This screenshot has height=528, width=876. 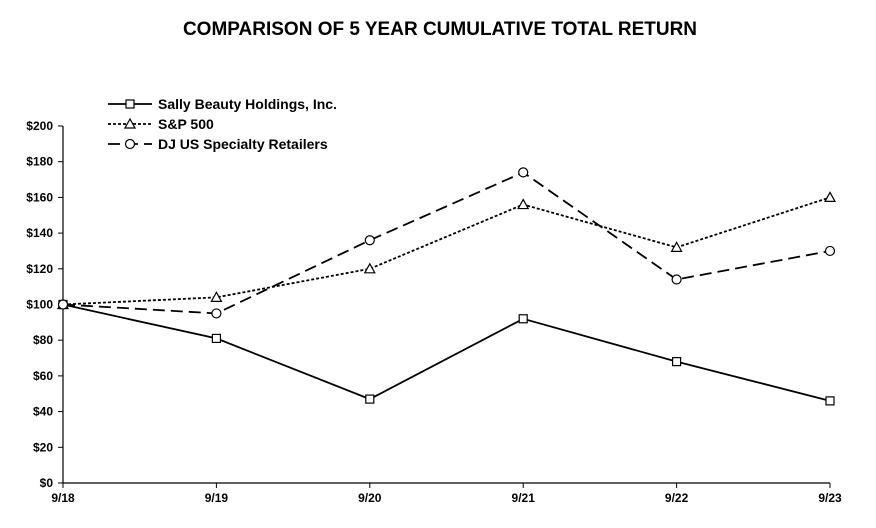 I want to click on y-tick-label: $40, so click(x=43, y=412).